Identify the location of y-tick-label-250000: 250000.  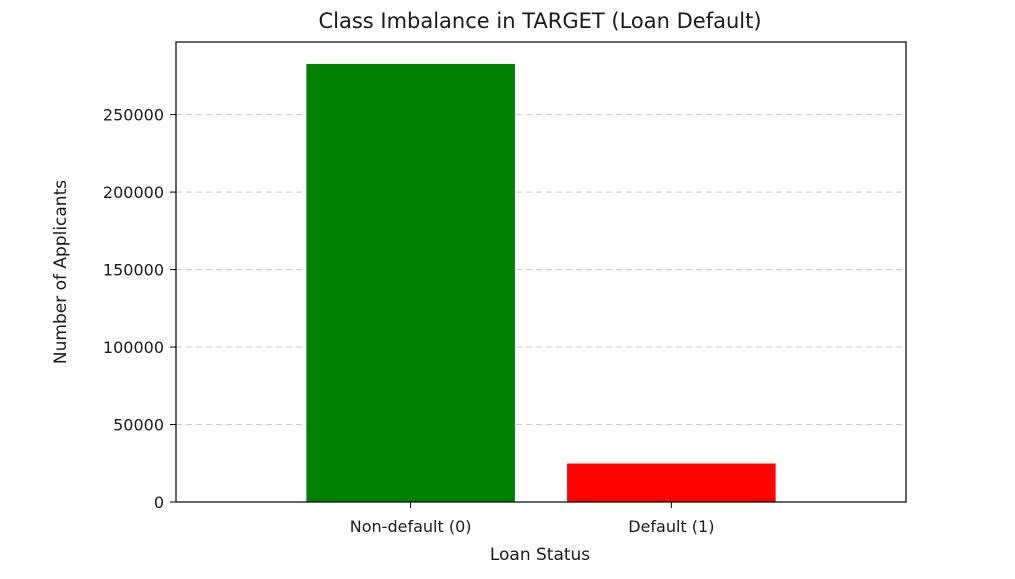
(133, 115).